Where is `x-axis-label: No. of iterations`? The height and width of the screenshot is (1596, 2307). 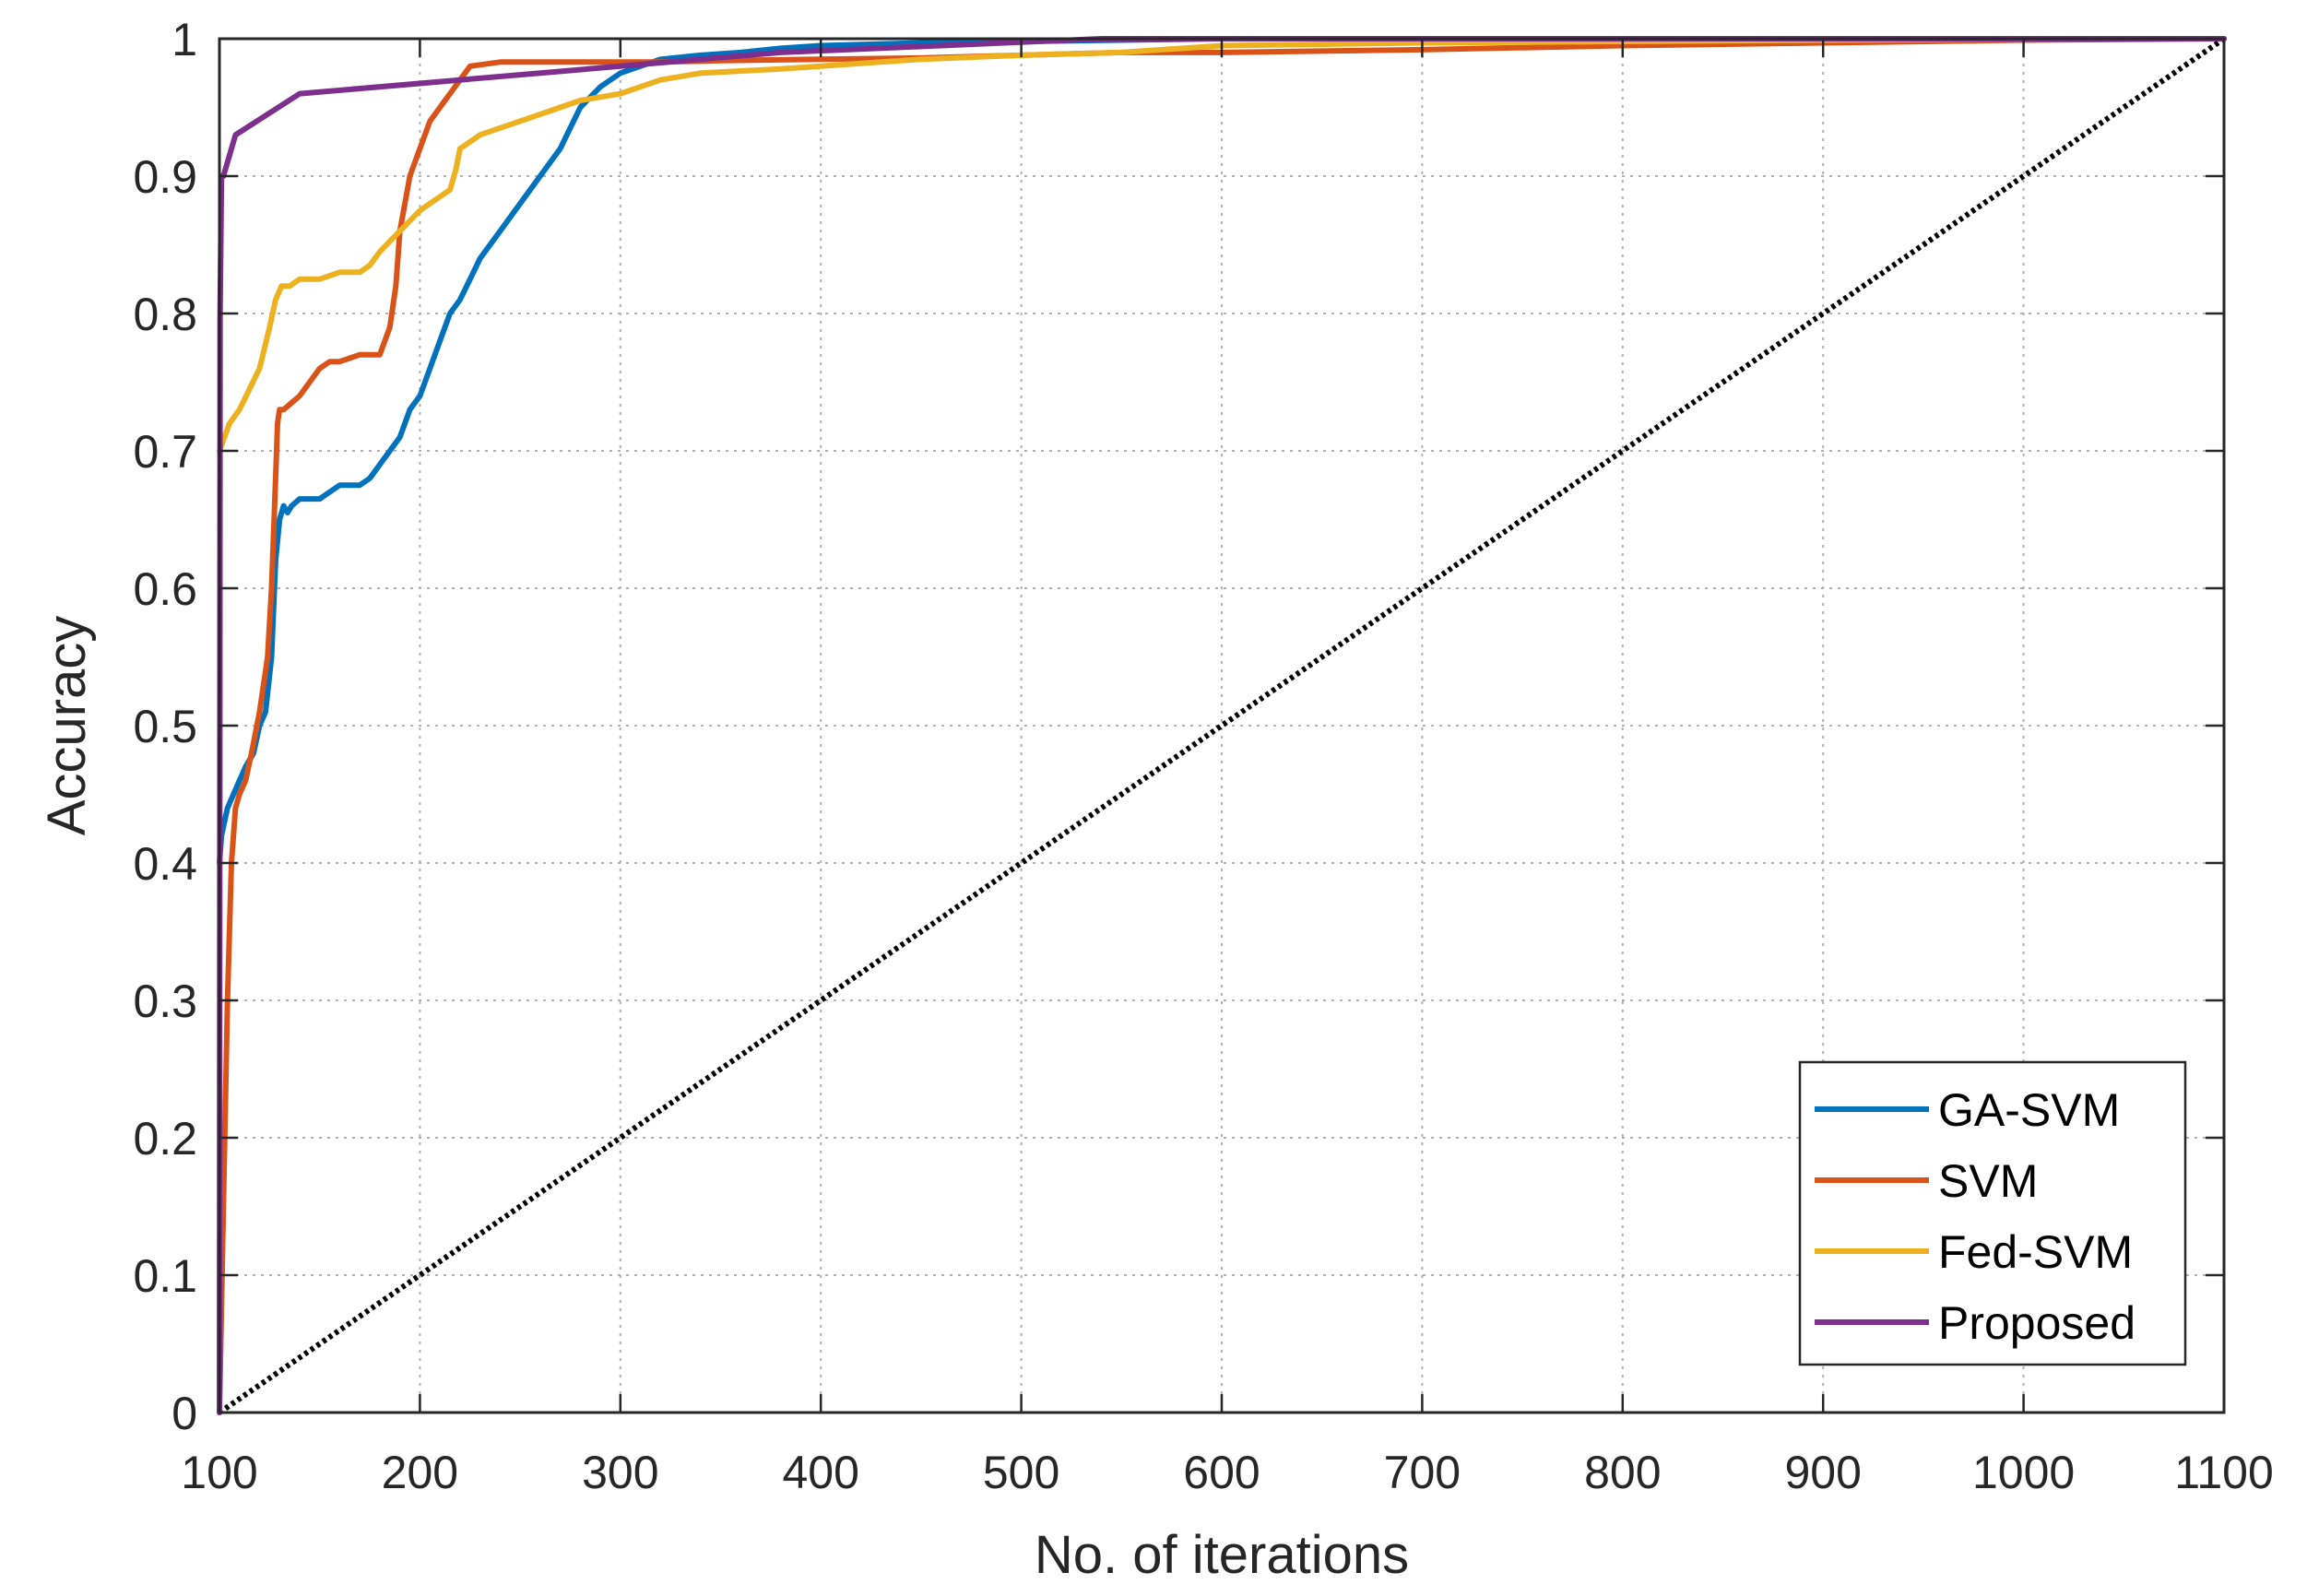 x-axis-label: No. of iterations is located at coordinates (1222, 1555).